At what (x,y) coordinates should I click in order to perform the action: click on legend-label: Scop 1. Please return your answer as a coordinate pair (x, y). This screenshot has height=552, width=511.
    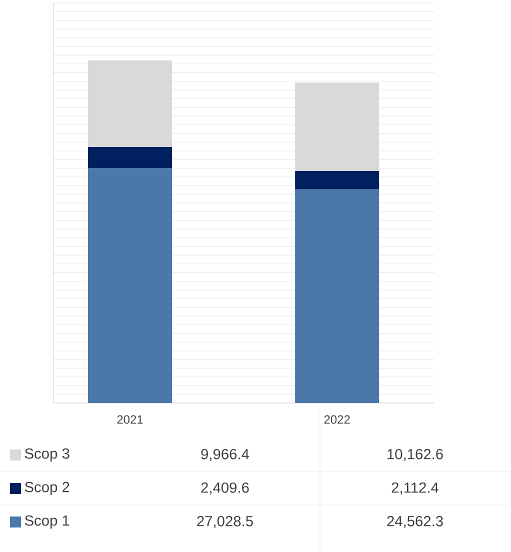
    Looking at the image, I should click on (47, 522).